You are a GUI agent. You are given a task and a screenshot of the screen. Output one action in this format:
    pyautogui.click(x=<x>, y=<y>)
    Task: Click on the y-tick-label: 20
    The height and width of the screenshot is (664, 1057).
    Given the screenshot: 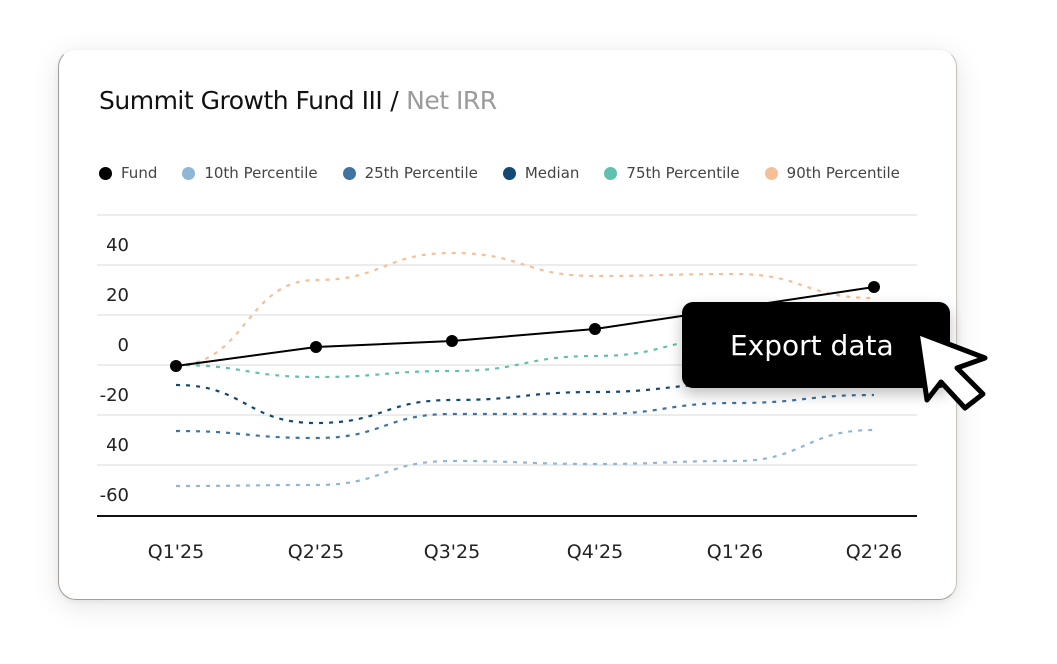 What is the action you would take?
    pyautogui.click(x=117, y=295)
    